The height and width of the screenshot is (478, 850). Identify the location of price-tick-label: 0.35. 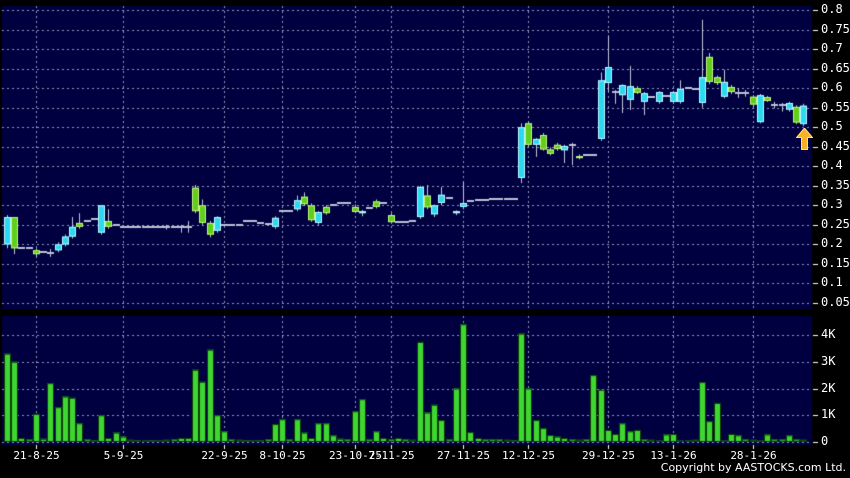
(835, 185).